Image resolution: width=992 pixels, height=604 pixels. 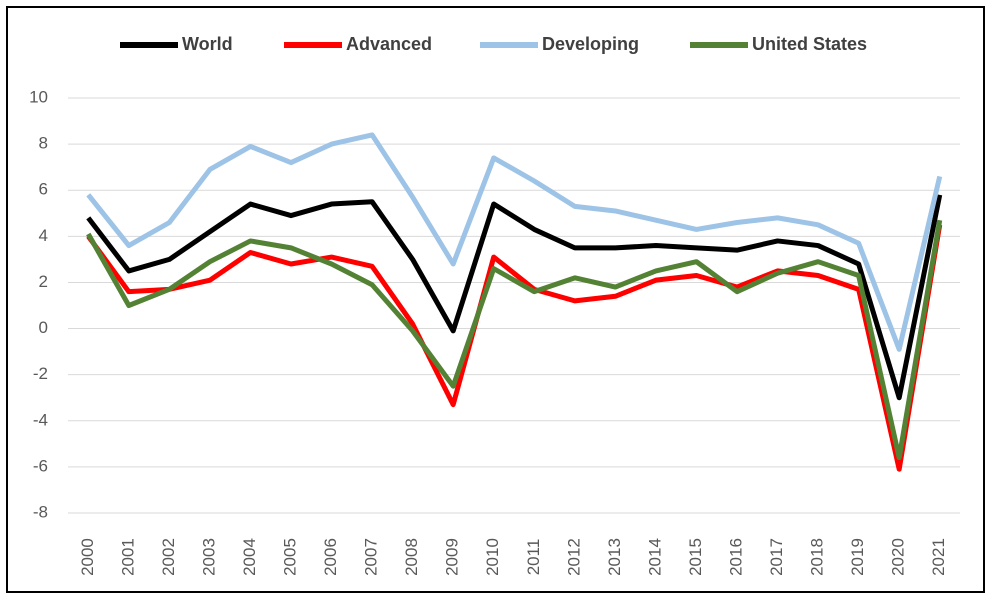 What do you see at coordinates (127, 557) in the screenshot?
I see `x-tick-label: 2001` at bounding box center [127, 557].